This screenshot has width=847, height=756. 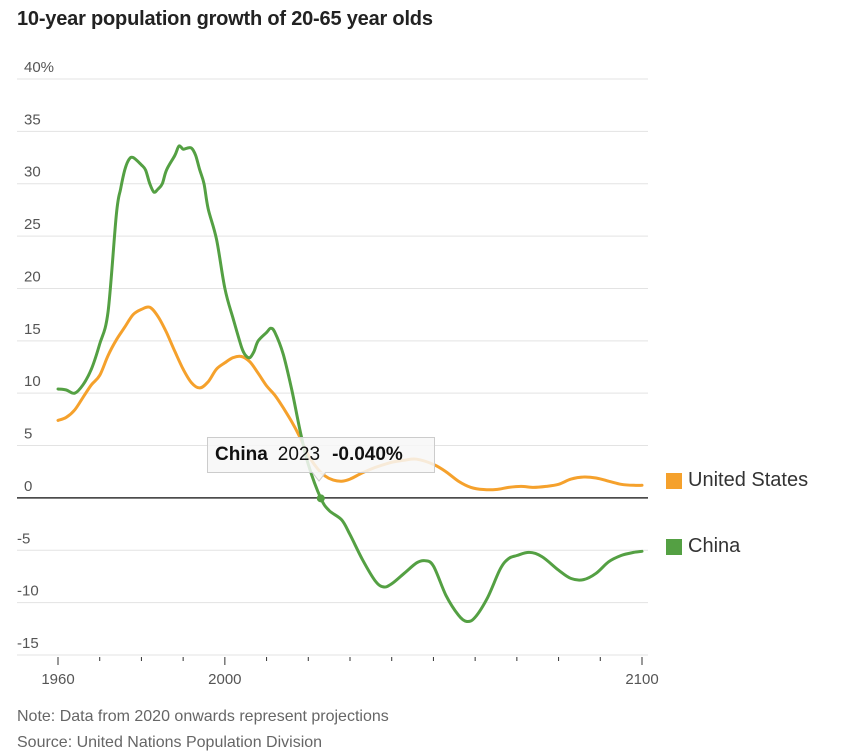 I want to click on y-tick-label: 30, so click(x=32, y=172).